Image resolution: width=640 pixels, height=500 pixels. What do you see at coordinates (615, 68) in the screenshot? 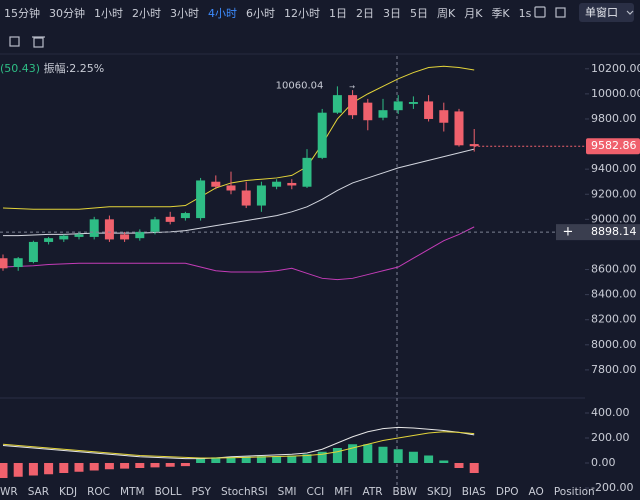
I see `y-tick-label: 10200.00` at bounding box center [615, 68].